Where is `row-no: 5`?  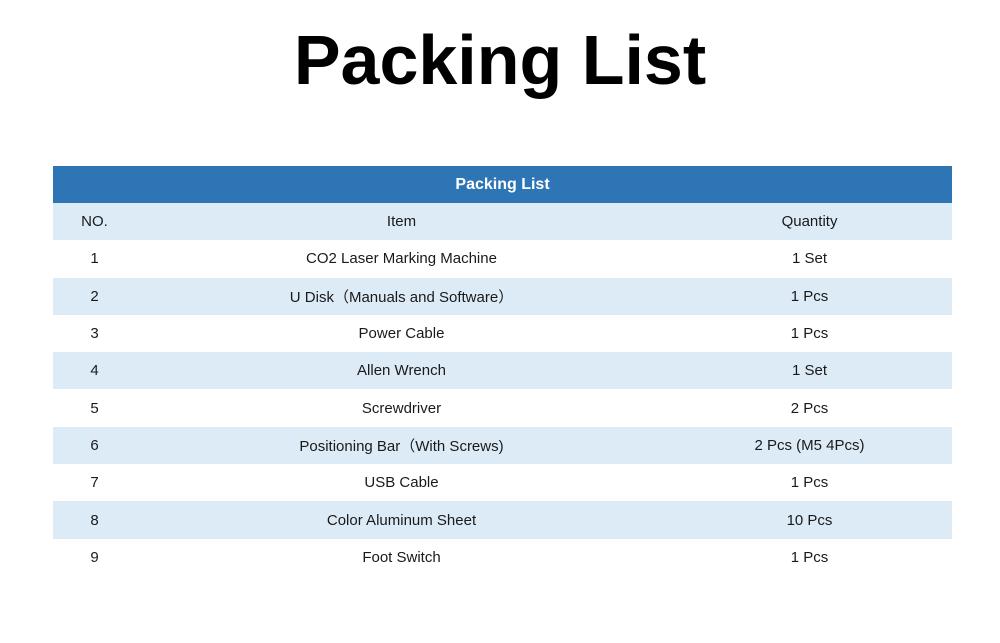 row-no: 5 is located at coordinates (94, 408).